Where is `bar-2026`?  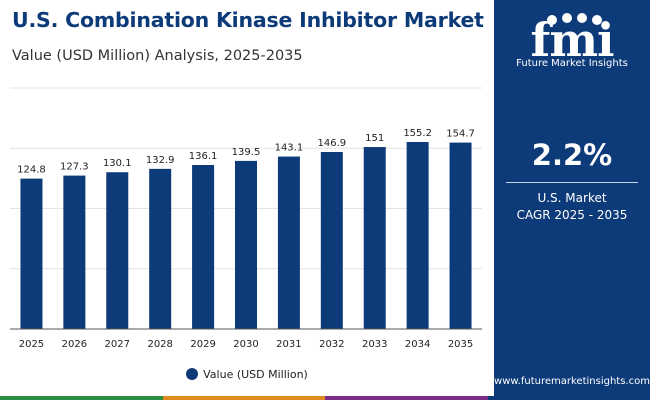 bar-2026 is located at coordinates (74, 252).